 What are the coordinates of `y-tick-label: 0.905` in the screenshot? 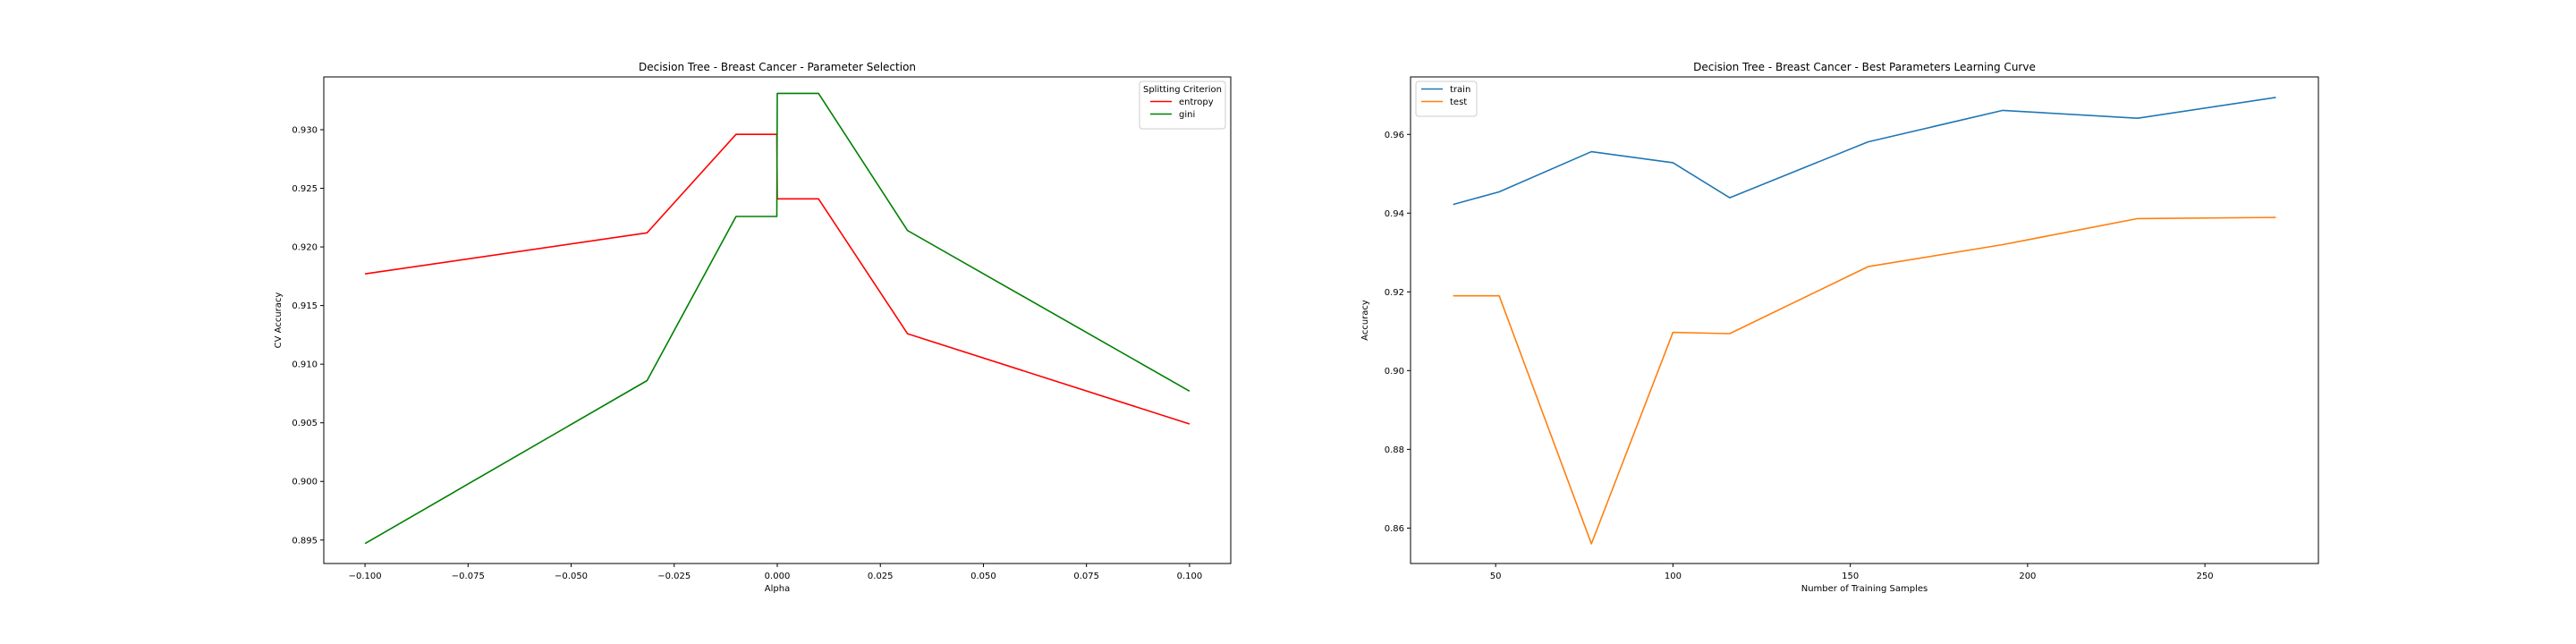 It's located at (305, 423).